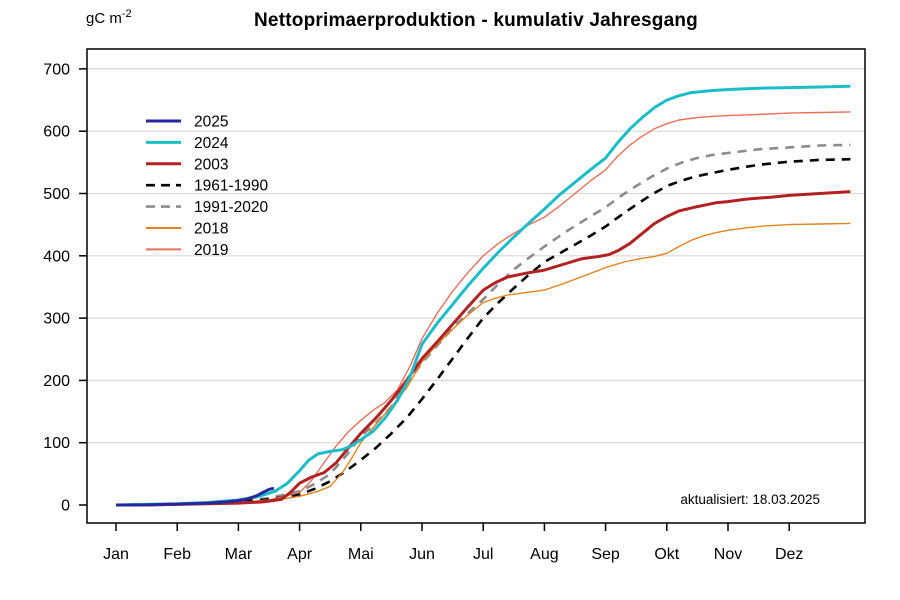 This screenshot has width=900, height=600. I want to click on x-tick-label-Apr: Apr, so click(300, 554).